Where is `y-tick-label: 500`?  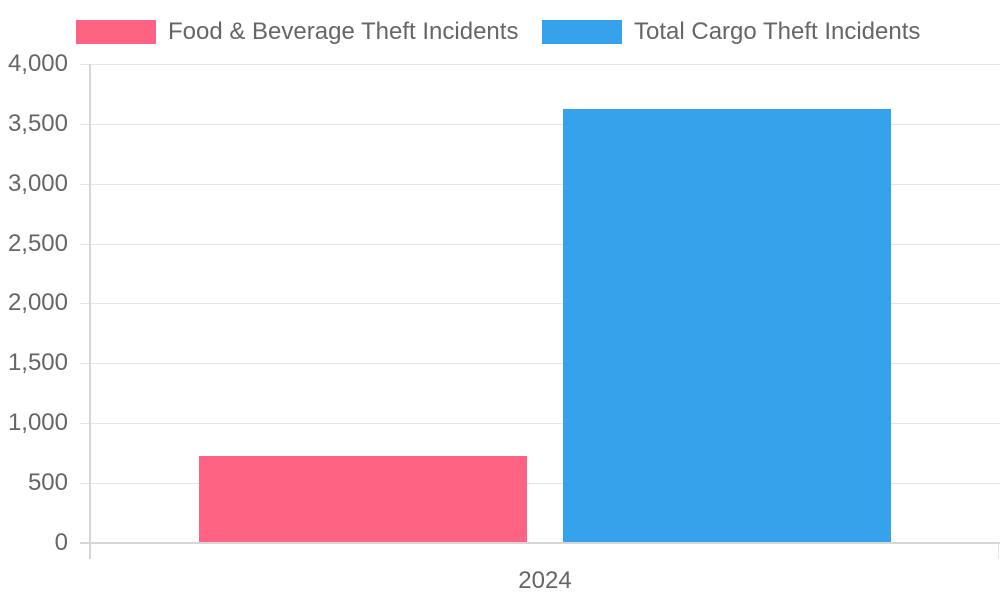 y-tick-label: 500 is located at coordinates (47, 482).